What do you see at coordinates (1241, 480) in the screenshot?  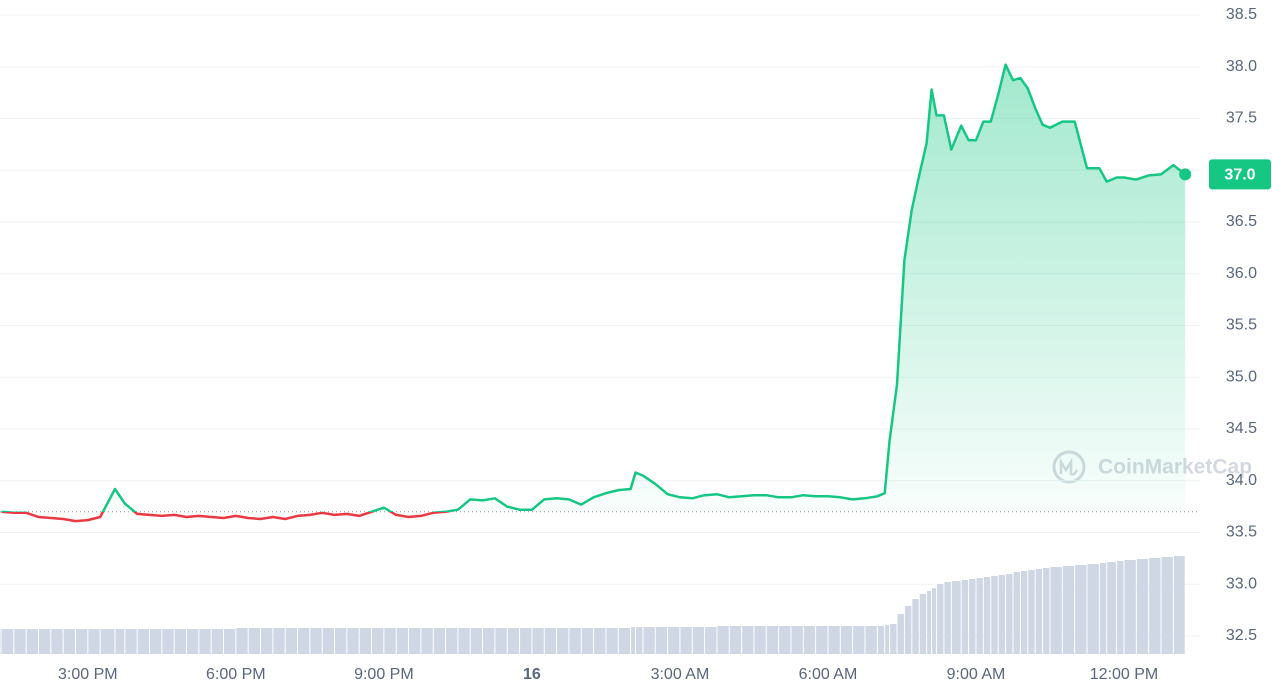 I see `y-tick-label: 34.0` at bounding box center [1241, 480].